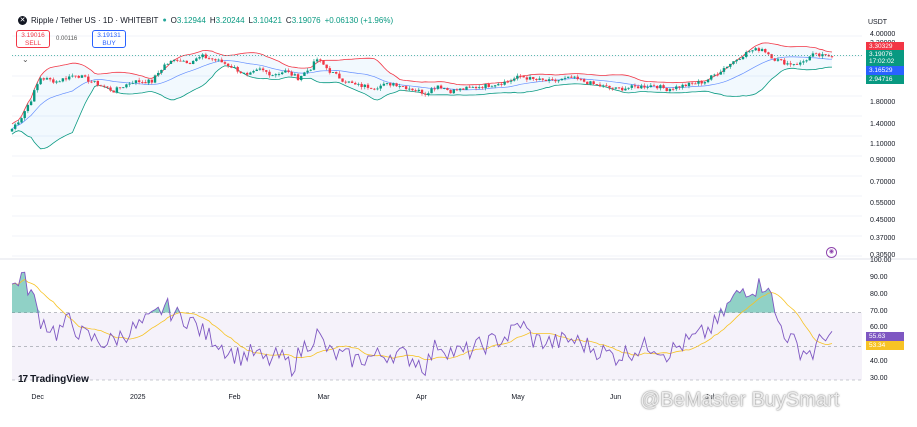 The width and height of the screenshot is (917, 427). I want to click on market-status-icon: ●, so click(164, 20).